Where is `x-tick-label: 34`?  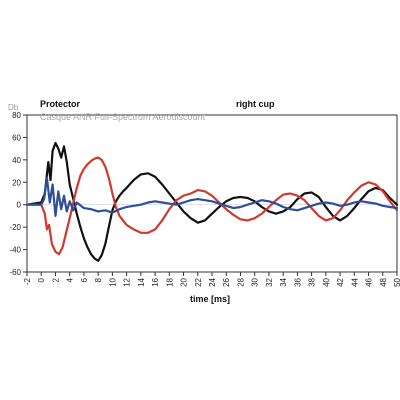
x-tick-label: 34 is located at coordinates (283, 281).